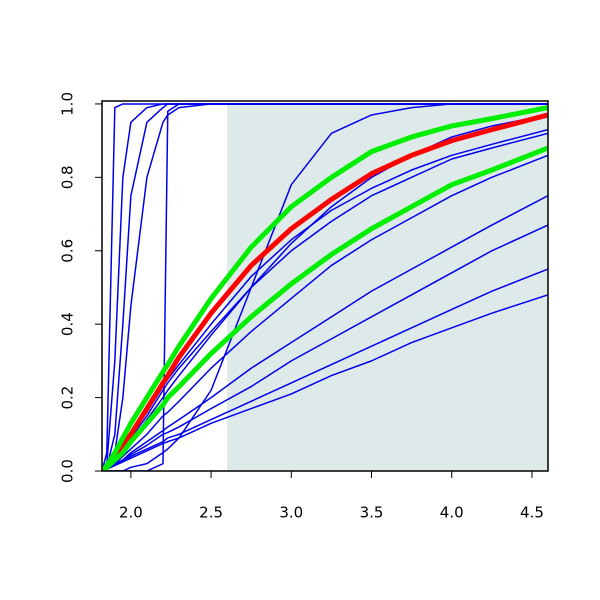 The image size is (600, 600). Describe the element at coordinates (68, 104) in the screenshot. I see `y-tick-label: 1.0` at that location.